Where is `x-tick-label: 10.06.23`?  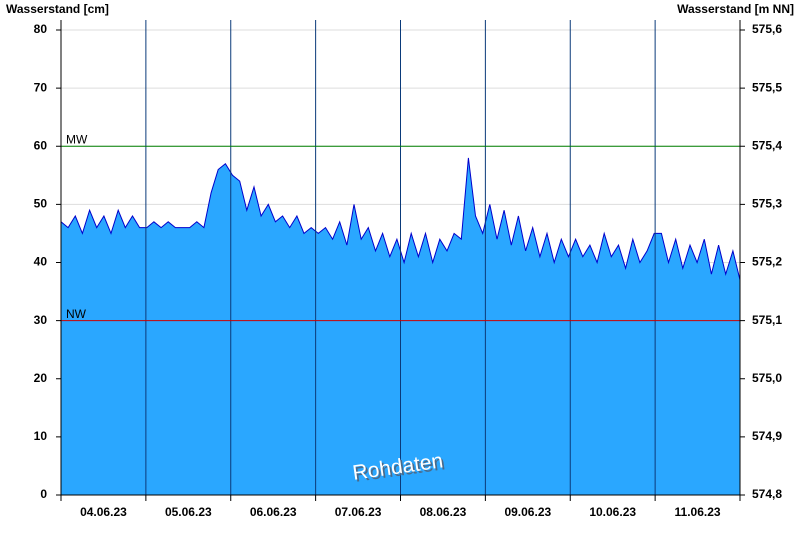 x-tick-label: 10.06.23 is located at coordinates (612, 512).